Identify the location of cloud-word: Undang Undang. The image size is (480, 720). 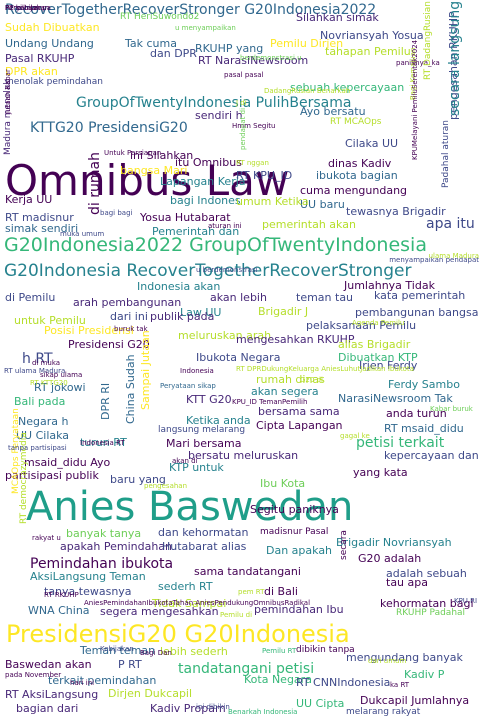
(49, 43).